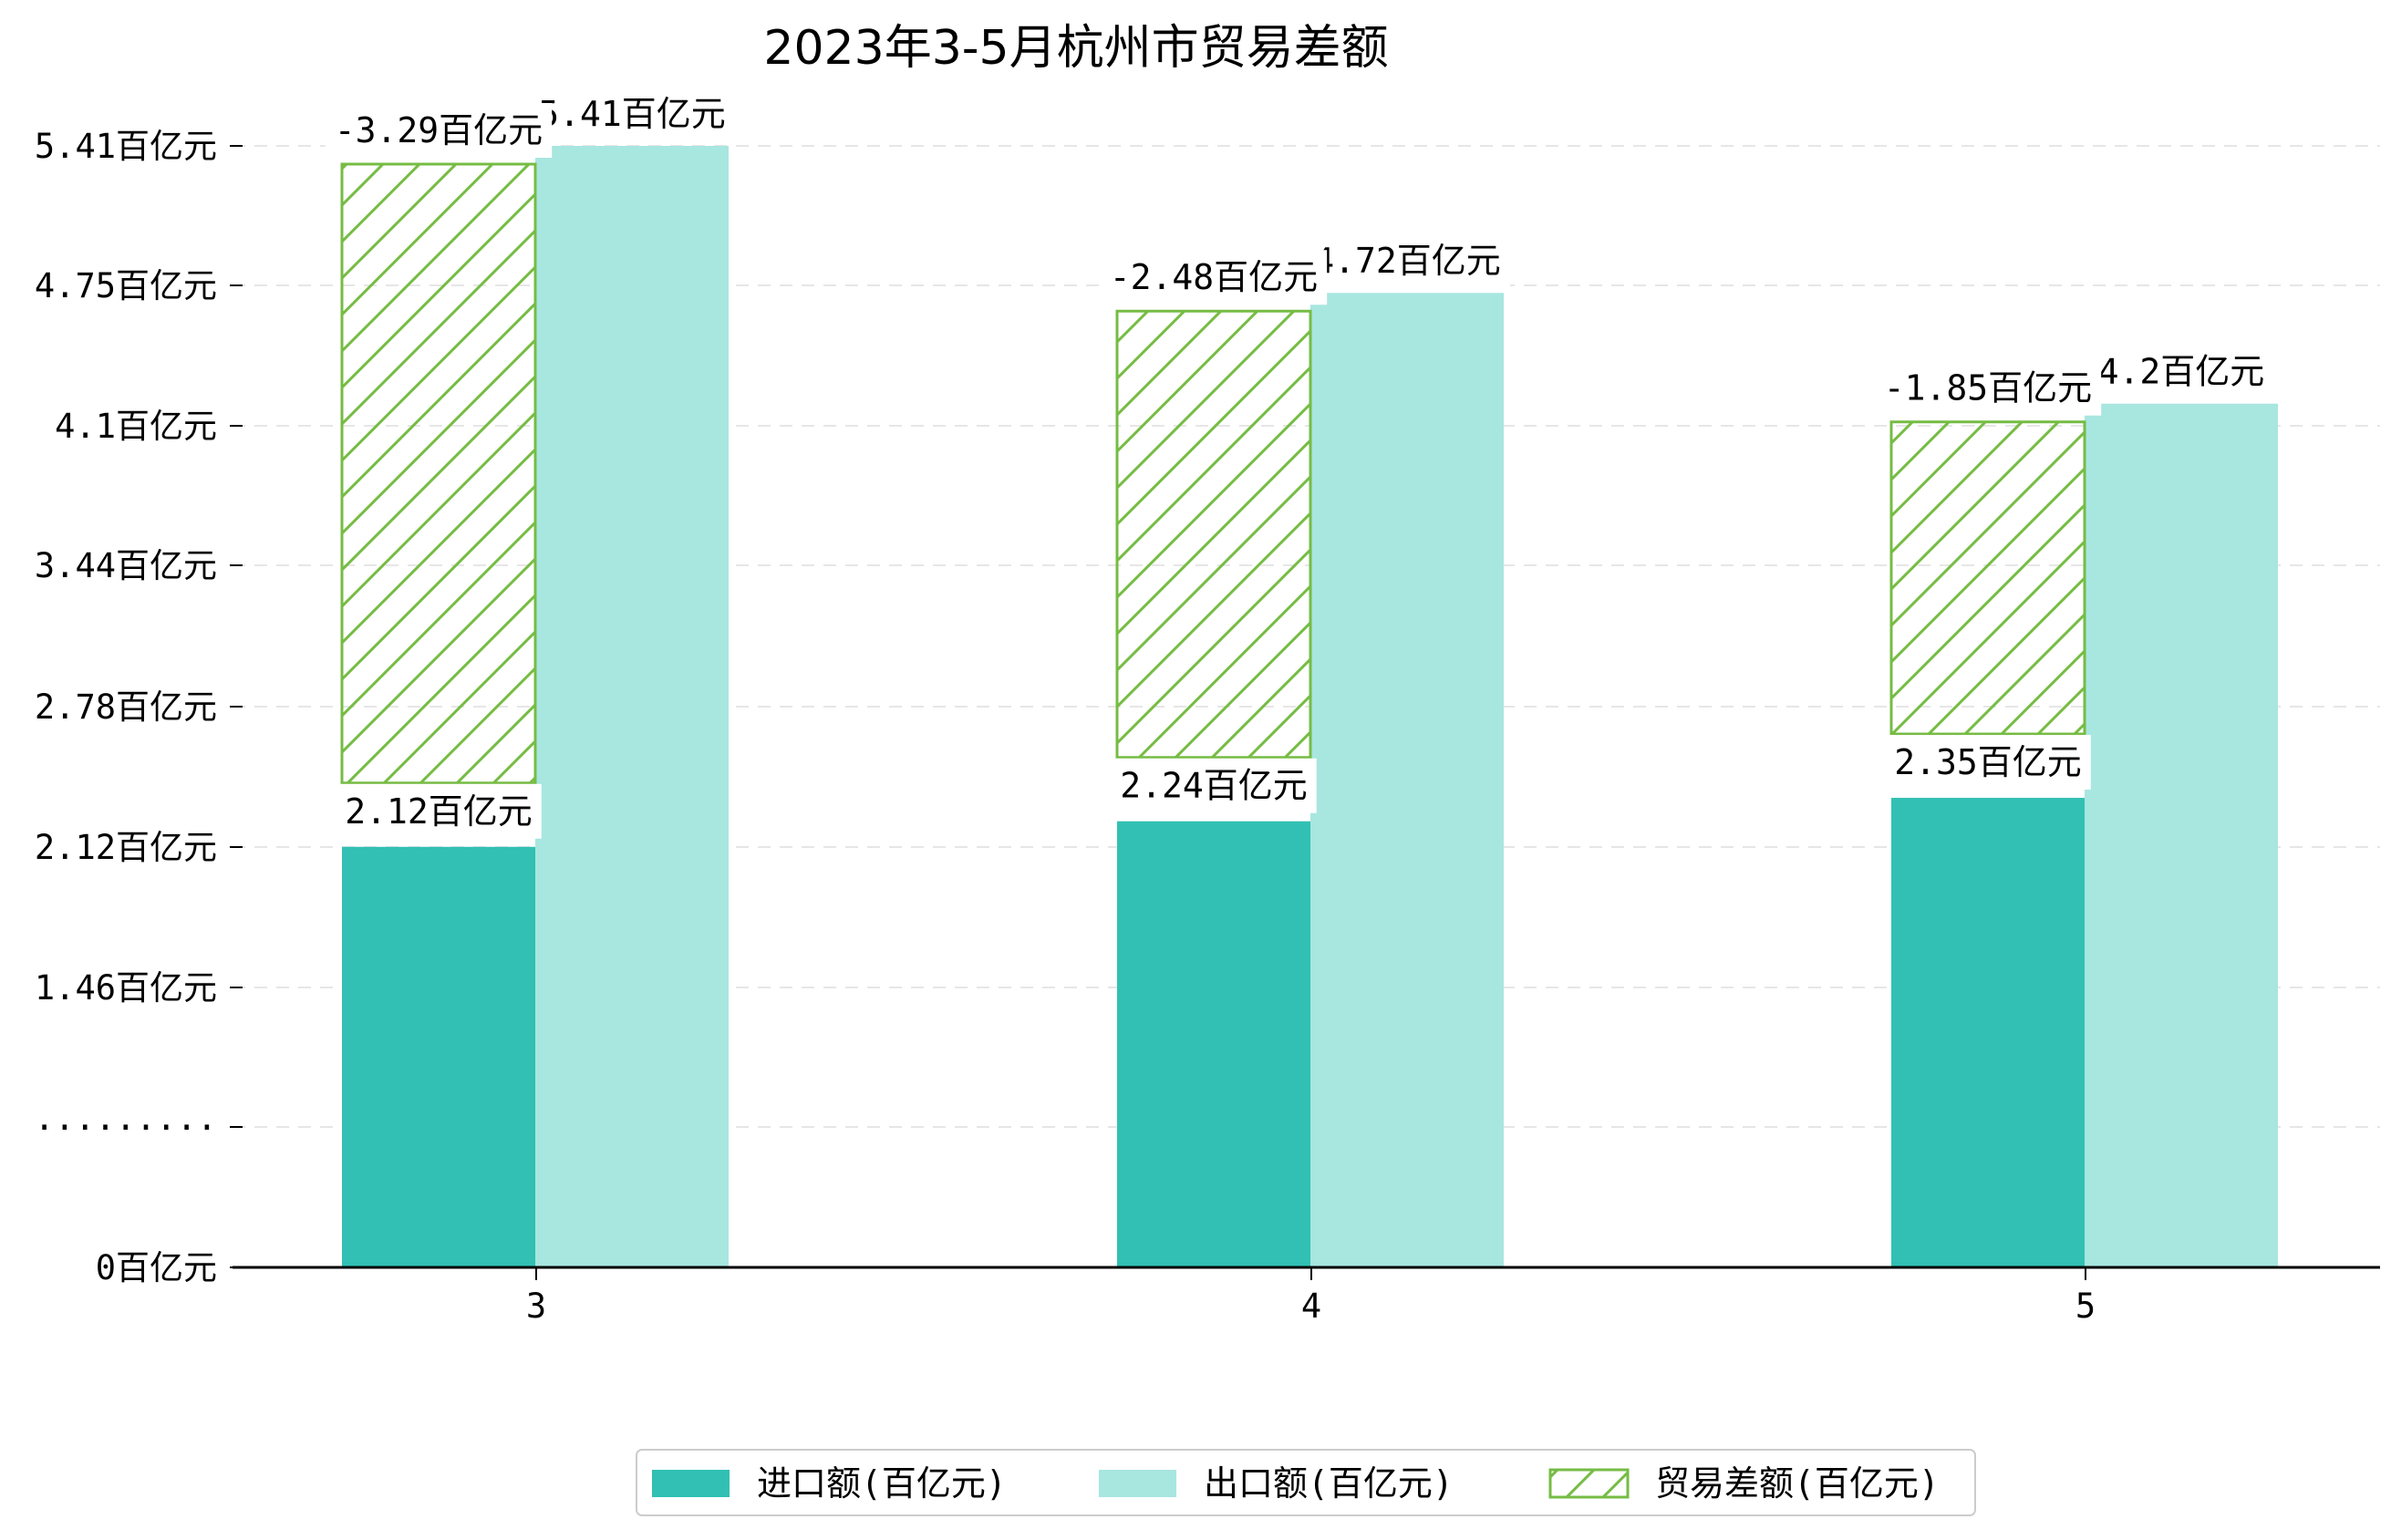  What do you see at coordinates (126, 847) in the screenshot?
I see `y-tick-label: 2.12百亿元` at bounding box center [126, 847].